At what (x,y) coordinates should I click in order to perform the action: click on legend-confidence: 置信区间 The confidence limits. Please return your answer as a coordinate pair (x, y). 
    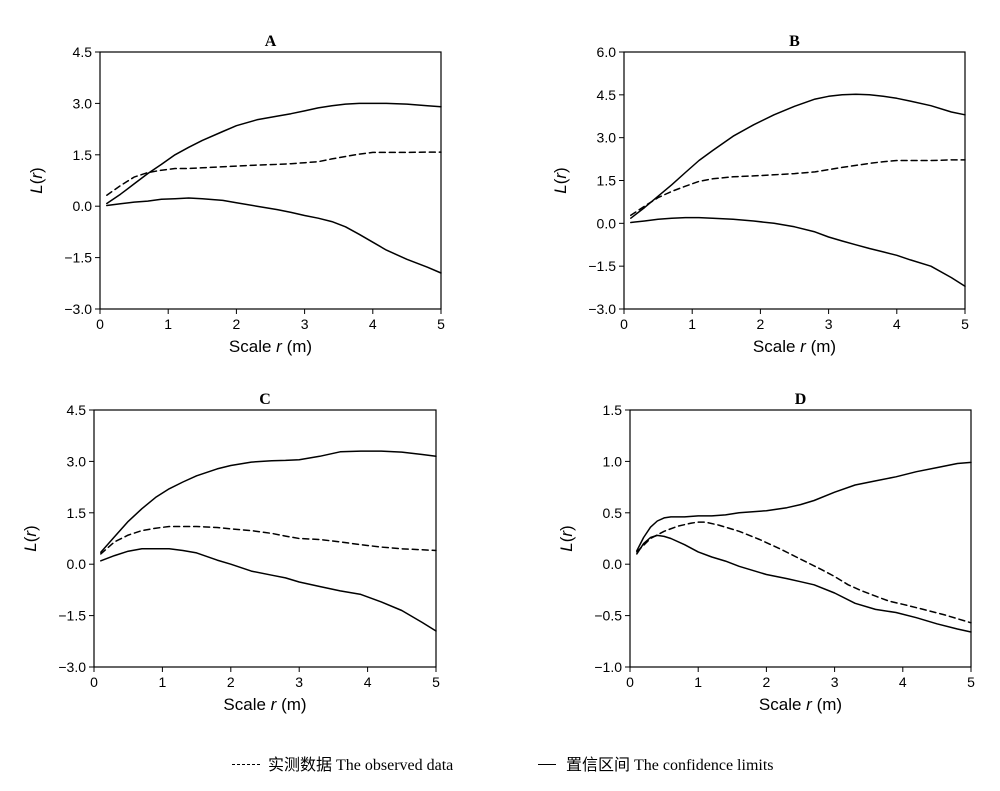
    Looking at the image, I should click on (656, 763).